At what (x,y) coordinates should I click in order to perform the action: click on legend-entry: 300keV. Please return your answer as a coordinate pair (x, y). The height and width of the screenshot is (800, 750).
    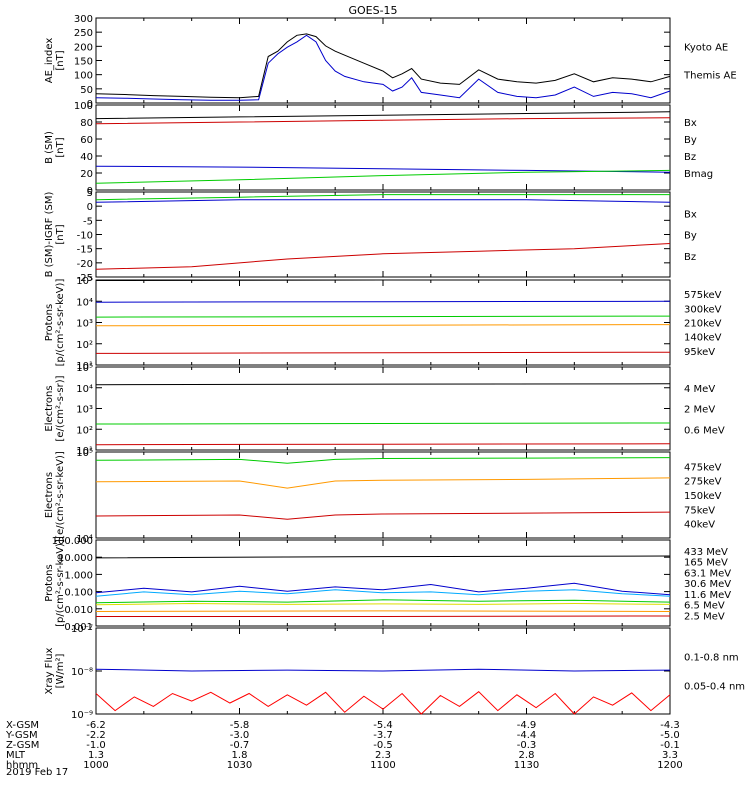
    Looking at the image, I should click on (703, 309).